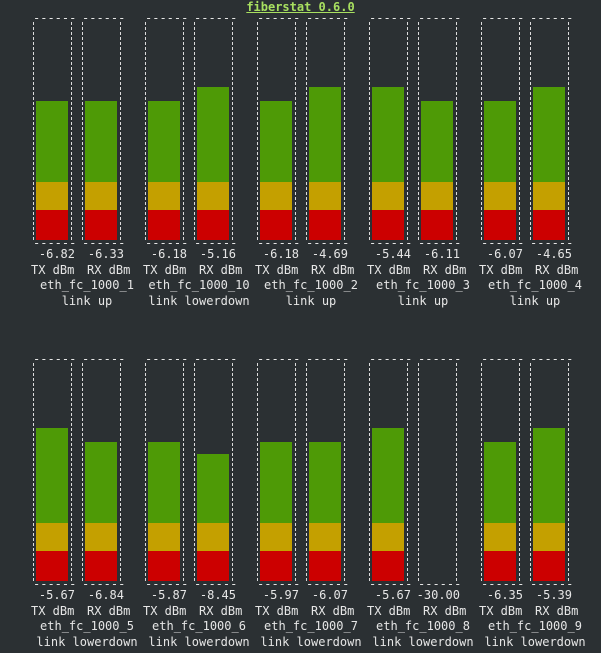 The image size is (601, 653). Describe the element at coordinates (392, 254) in the screenshot. I see `tx-dbm-value: -5.44` at that location.